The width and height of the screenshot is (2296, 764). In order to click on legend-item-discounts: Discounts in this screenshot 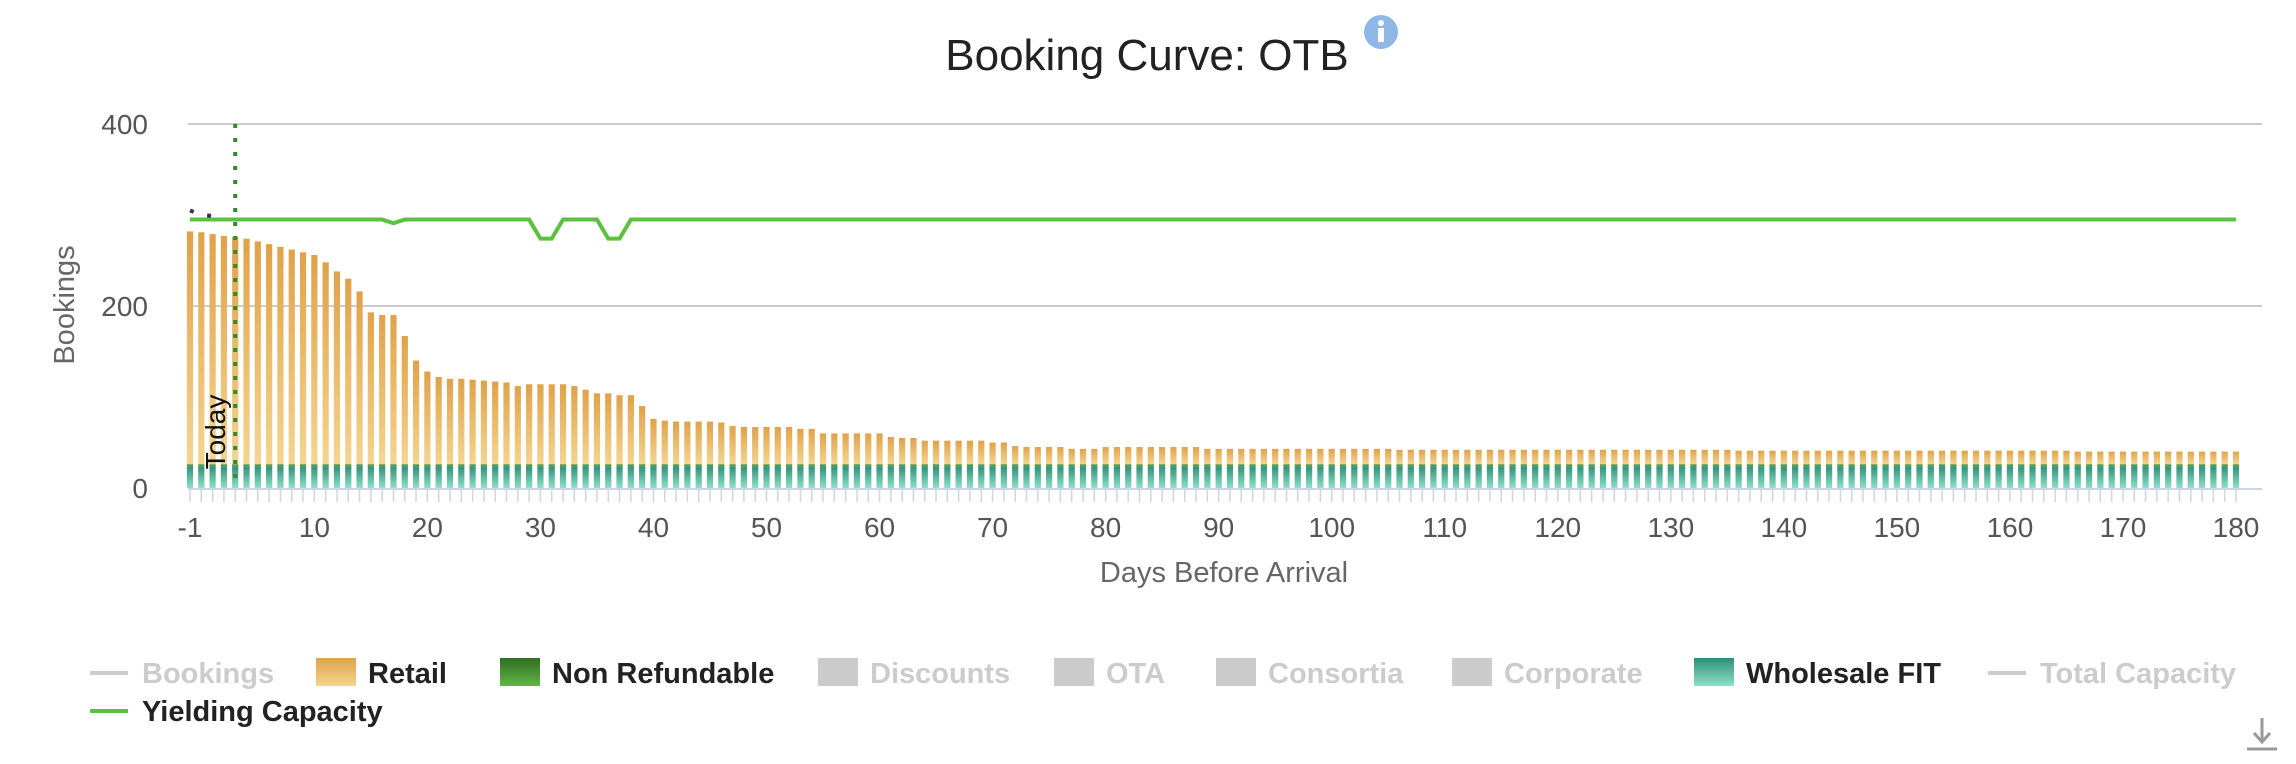, I will do `click(914, 674)`.